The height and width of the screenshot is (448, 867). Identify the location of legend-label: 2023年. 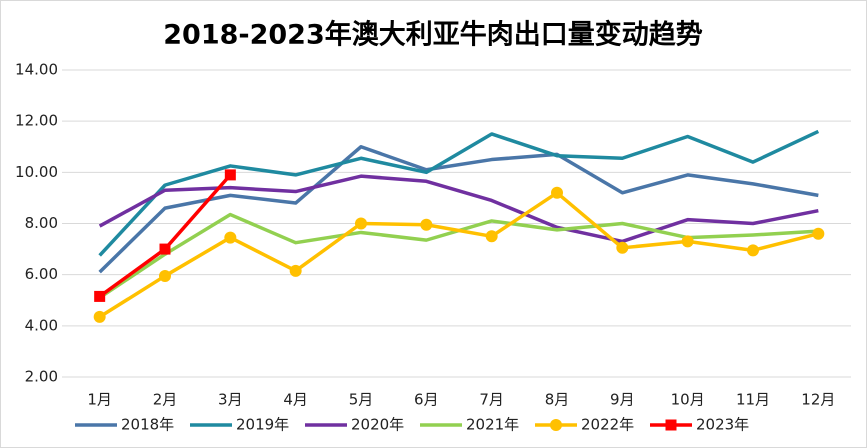
(722, 425).